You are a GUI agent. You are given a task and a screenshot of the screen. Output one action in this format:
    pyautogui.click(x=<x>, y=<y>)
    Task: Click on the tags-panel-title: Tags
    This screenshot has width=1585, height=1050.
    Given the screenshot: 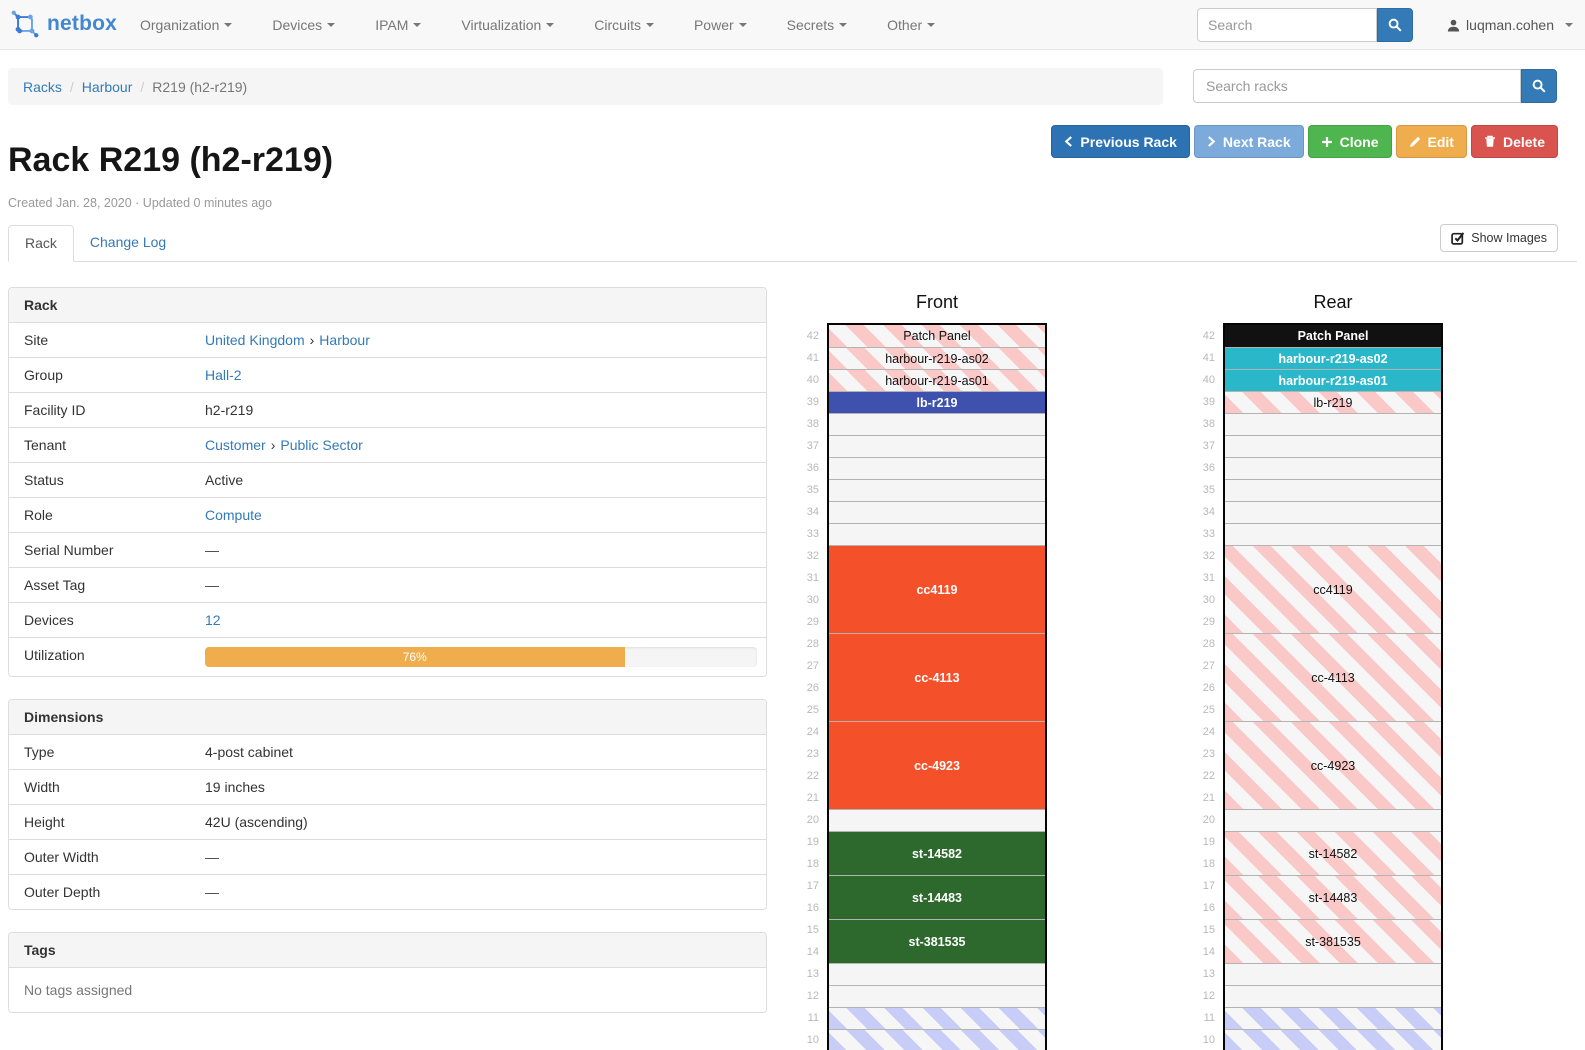 What is the action you would take?
    pyautogui.click(x=387, y=950)
    